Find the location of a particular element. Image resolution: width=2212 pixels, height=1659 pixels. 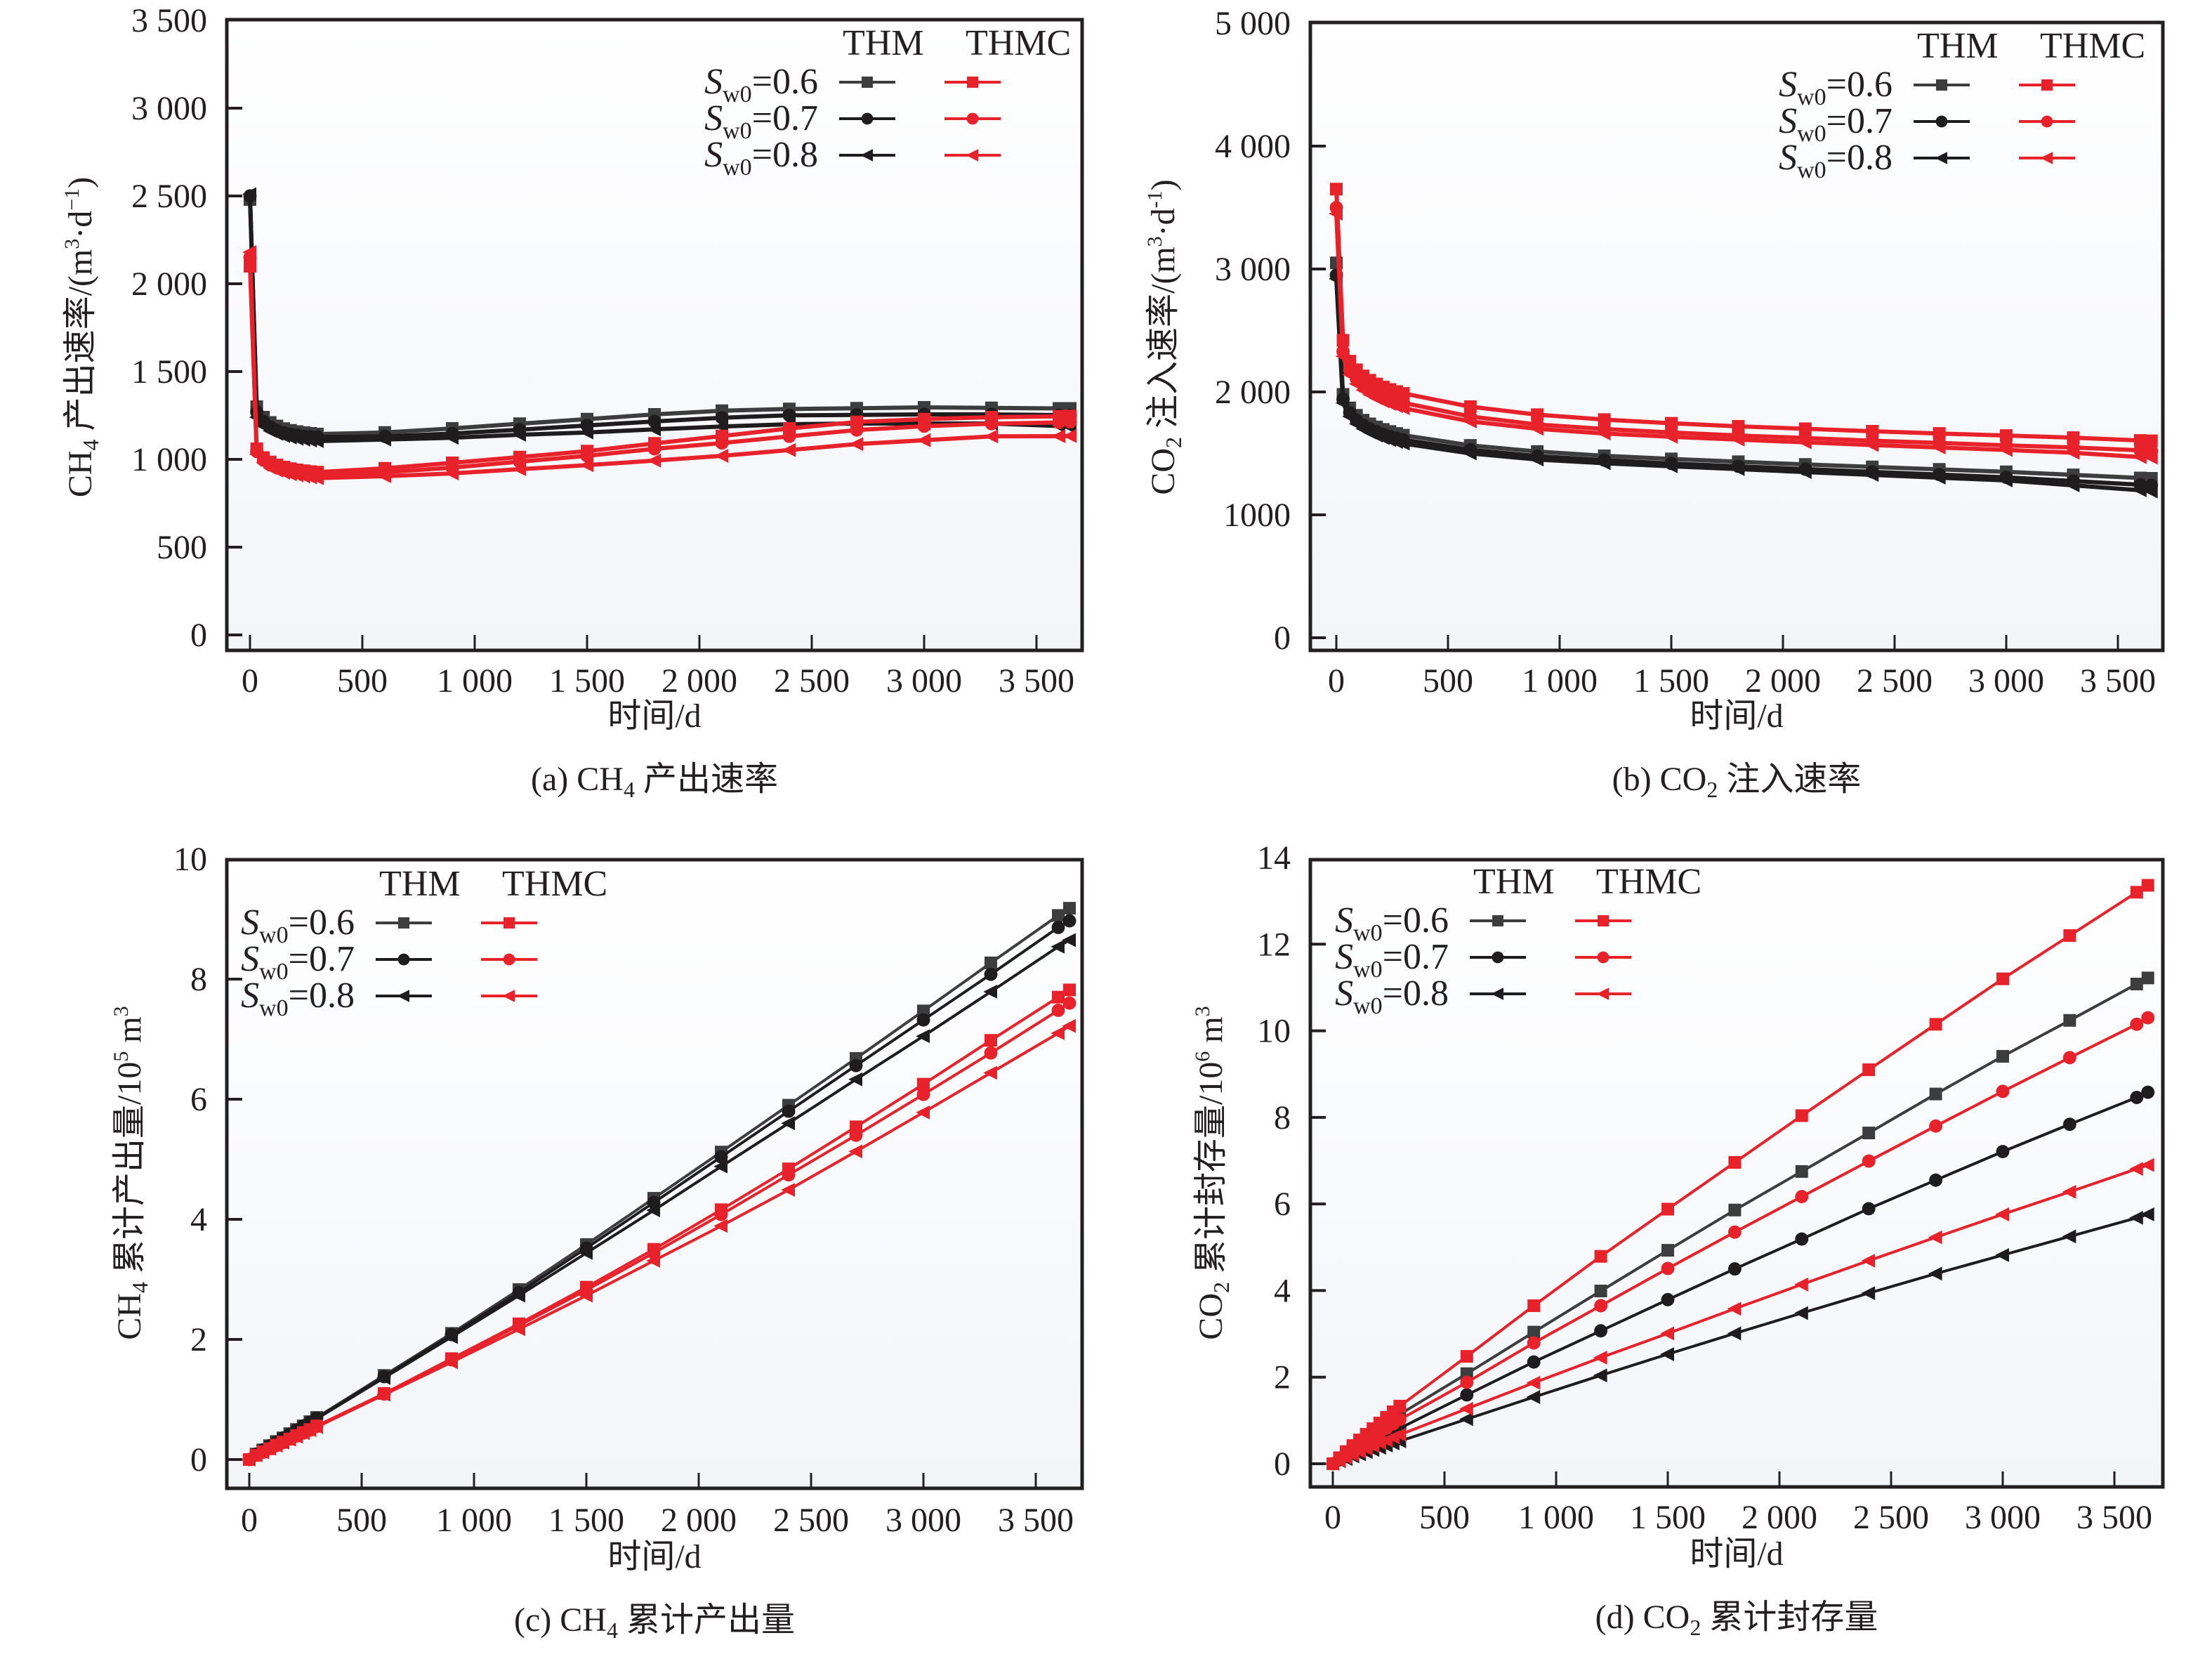

y-tick-label: 2 000 is located at coordinates (1253, 392).